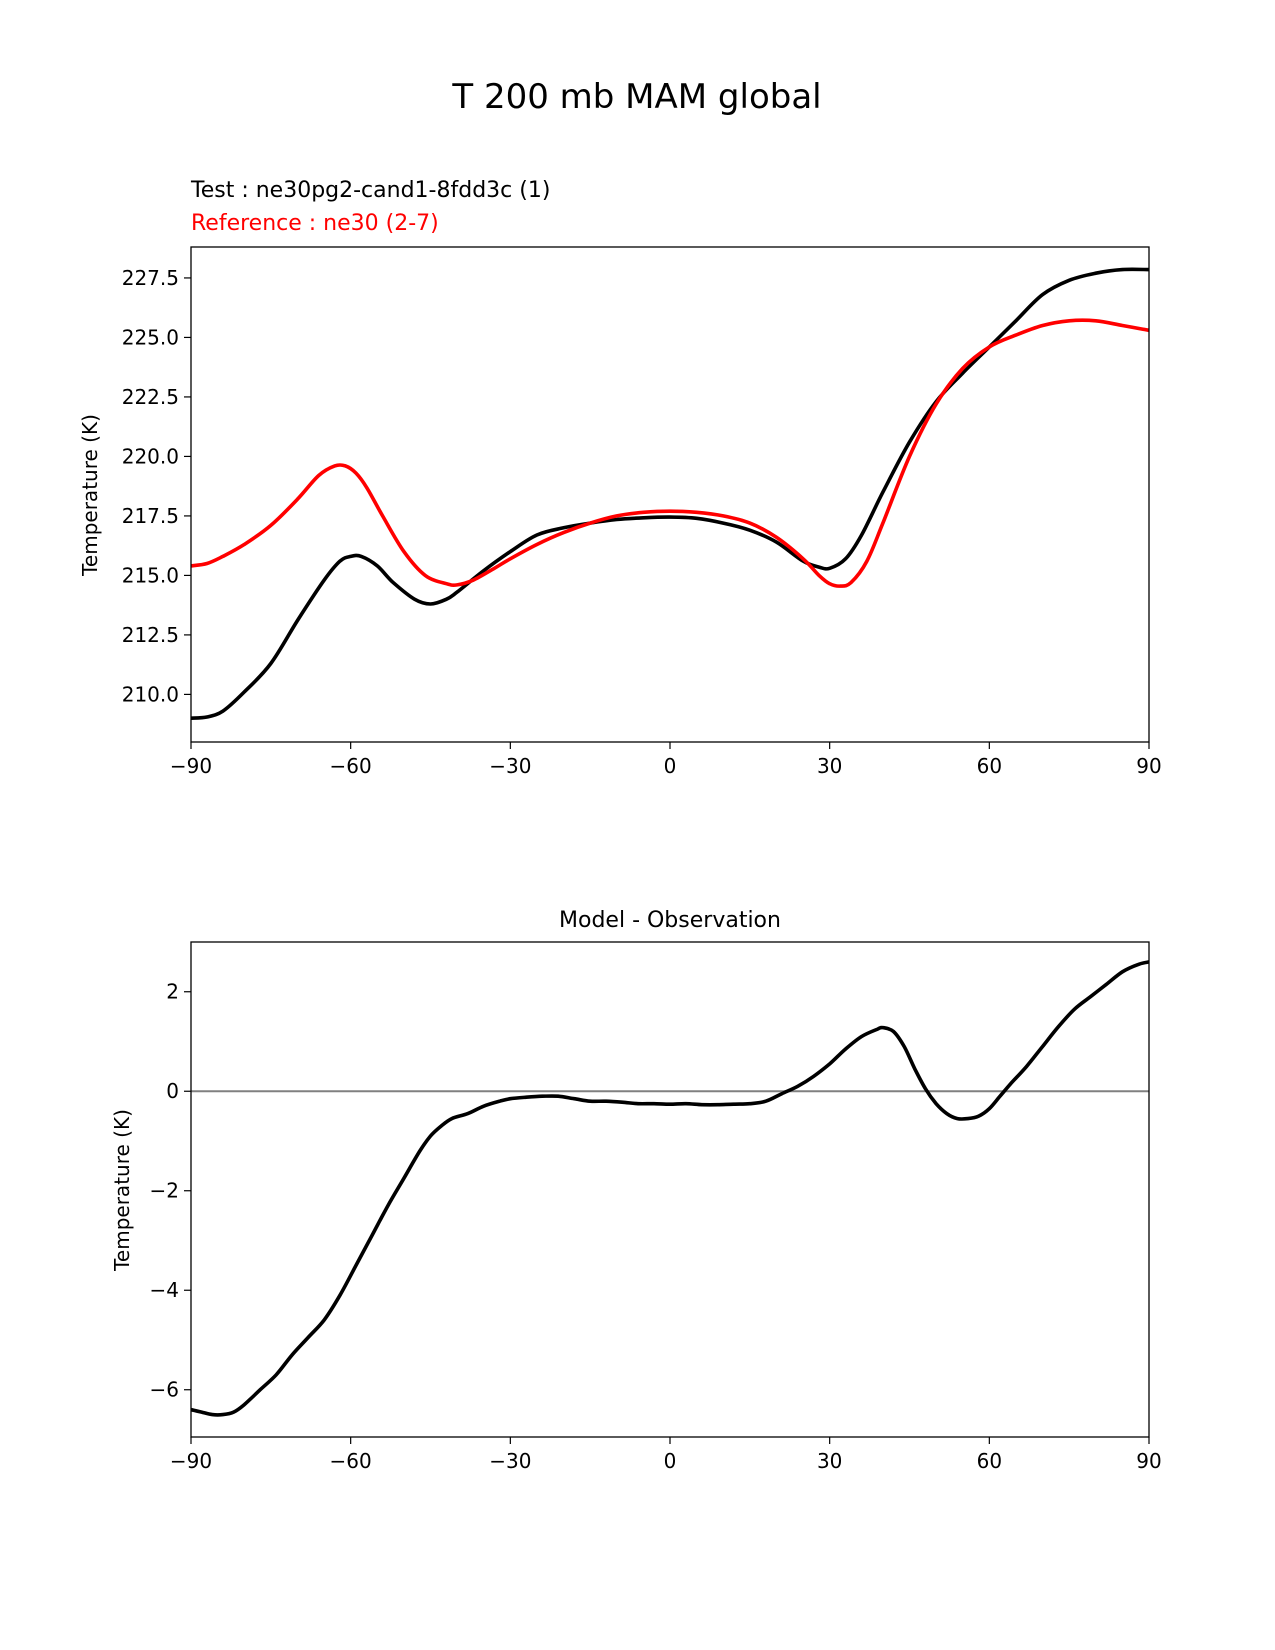 The height and width of the screenshot is (1650, 1275). Describe the element at coordinates (351, 1461) in the screenshot. I see `1-x-tick-label: −60` at that location.